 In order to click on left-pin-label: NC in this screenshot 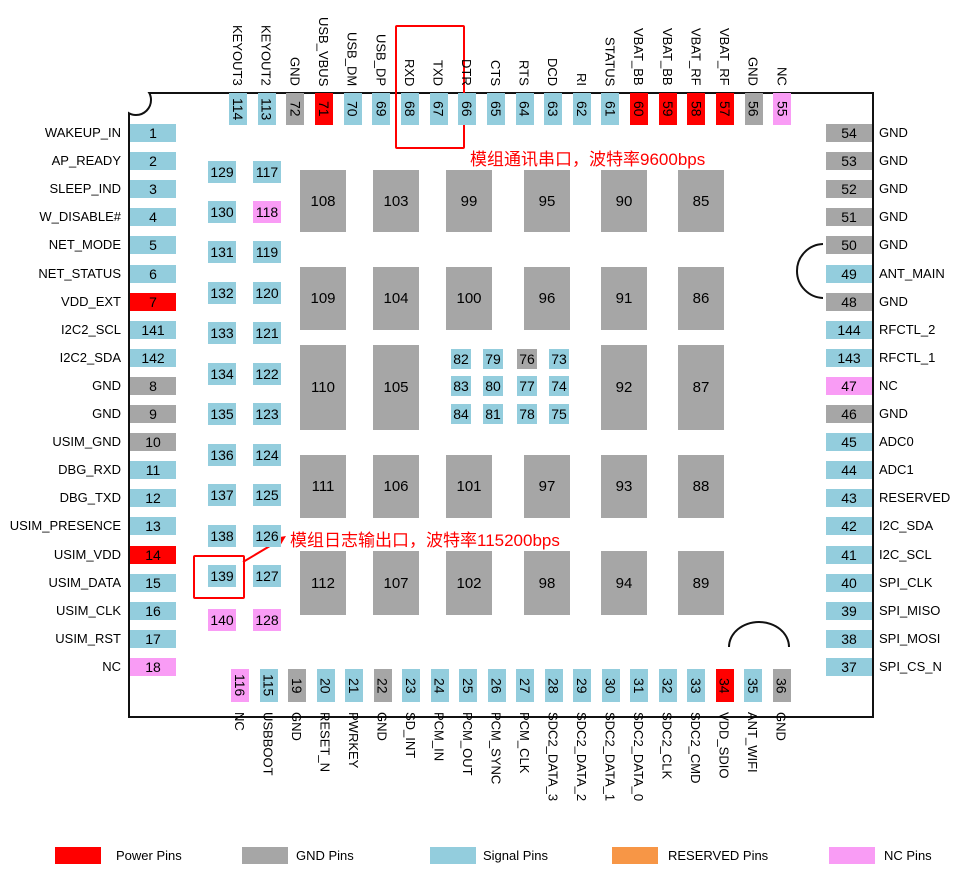, I will do `click(111, 666)`.